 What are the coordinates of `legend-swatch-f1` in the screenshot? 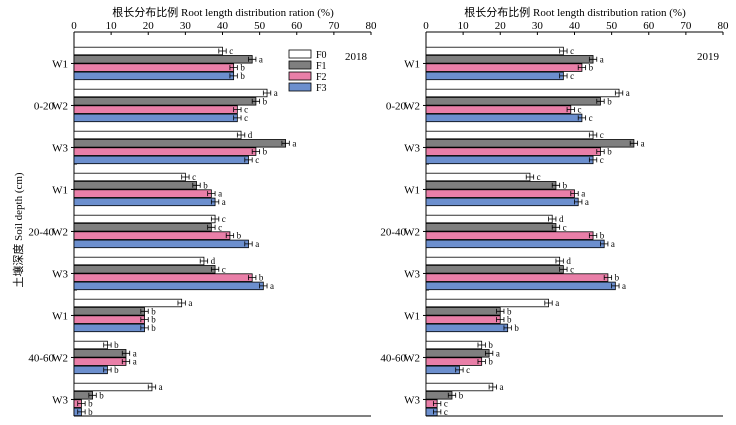 It's located at (300, 65).